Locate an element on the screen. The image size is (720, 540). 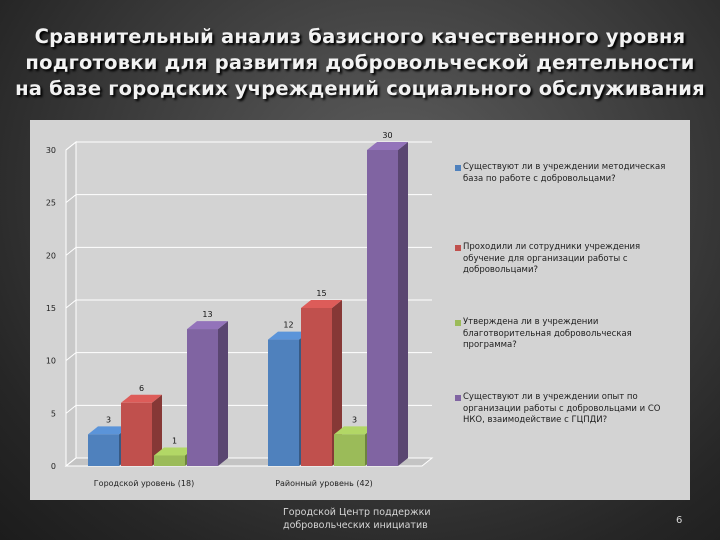
data-label: 30 is located at coordinates (387, 135).